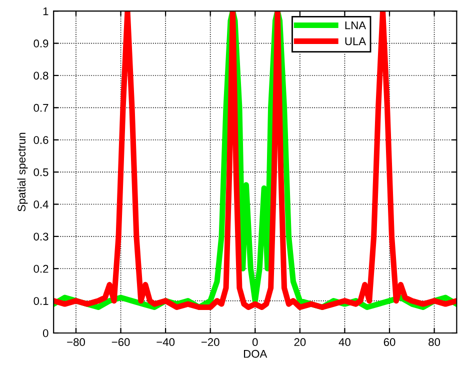 The image size is (466, 370). Describe the element at coordinates (41, 172) in the screenshot. I see `y-tick-label: 0.5` at that location.